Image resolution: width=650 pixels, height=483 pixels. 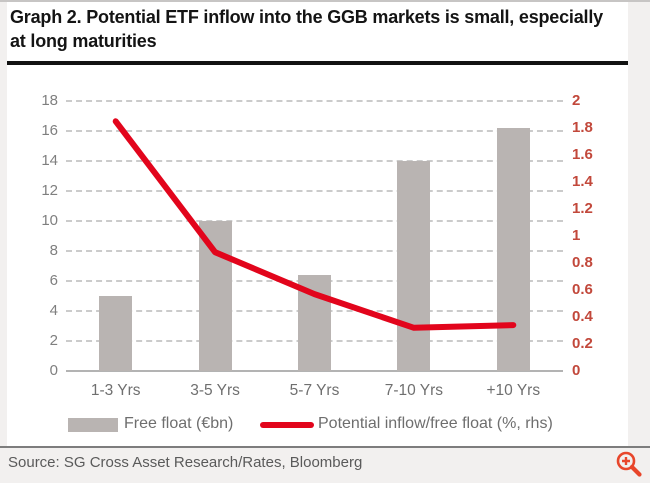 What do you see at coordinates (576, 370) in the screenshot?
I see `y-axis-label-right: 0` at bounding box center [576, 370].